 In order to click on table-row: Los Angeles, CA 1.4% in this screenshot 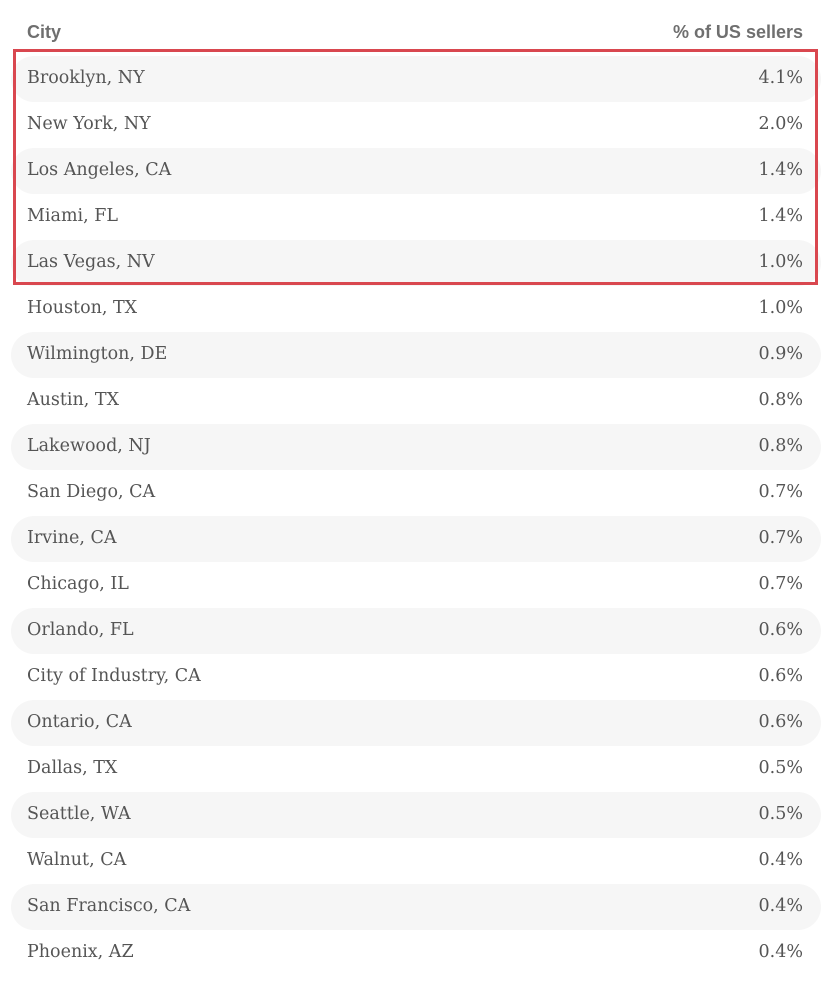, I will do `click(416, 171)`.